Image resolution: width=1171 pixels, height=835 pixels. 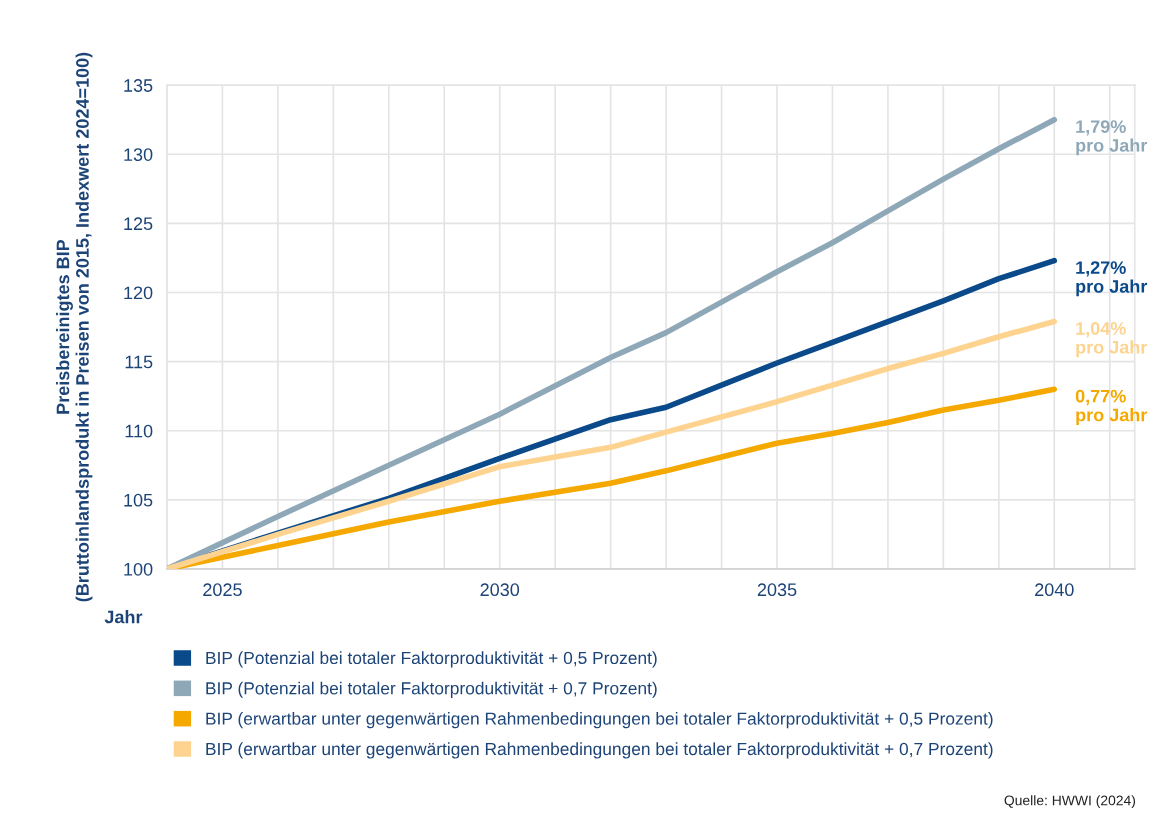 What do you see at coordinates (139, 431) in the screenshot?
I see `y-tick-label: 110` at bounding box center [139, 431].